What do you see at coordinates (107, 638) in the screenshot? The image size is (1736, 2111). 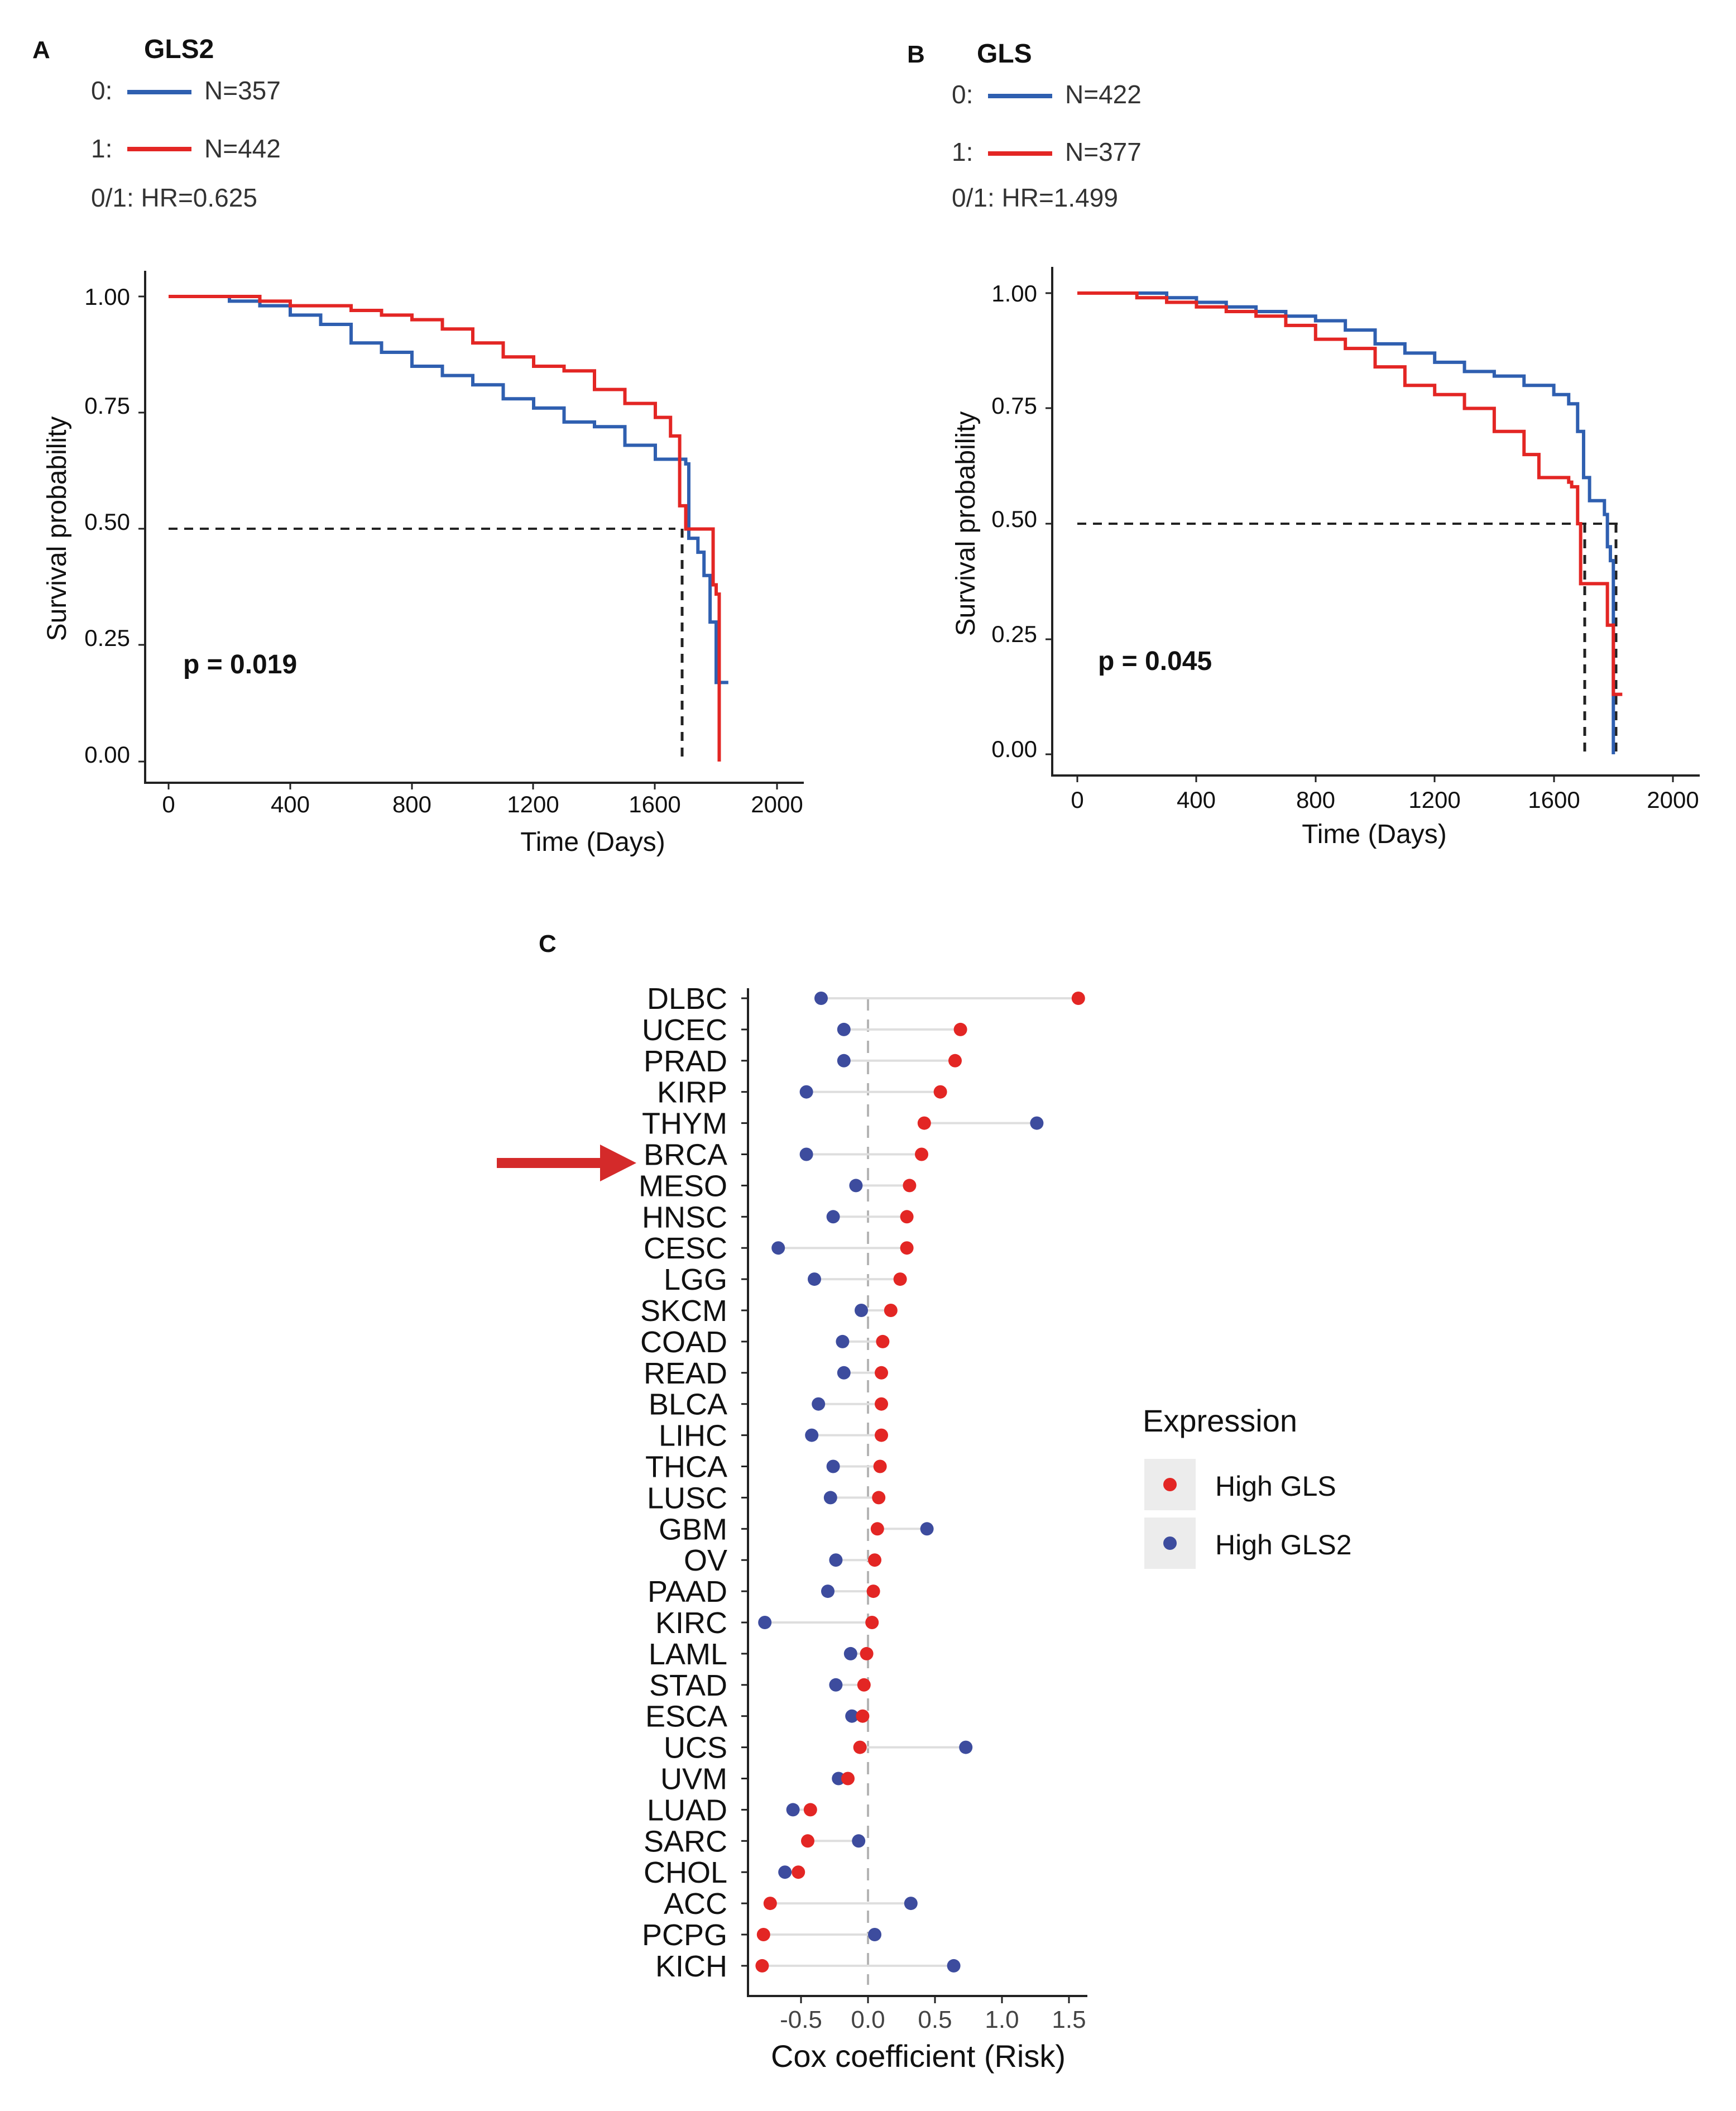 I see `panel-a-ytick-label: 0.25` at bounding box center [107, 638].